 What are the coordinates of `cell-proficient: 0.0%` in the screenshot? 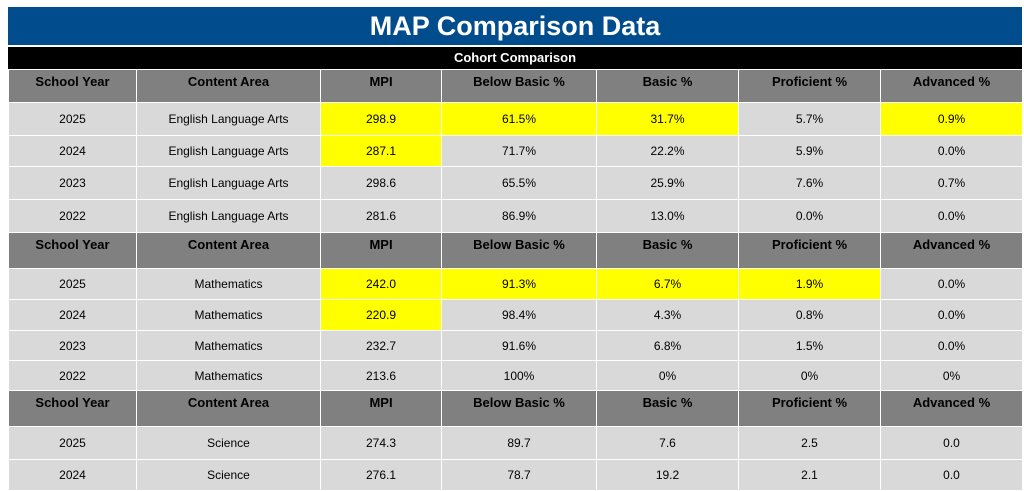 It's located at (809, 216).